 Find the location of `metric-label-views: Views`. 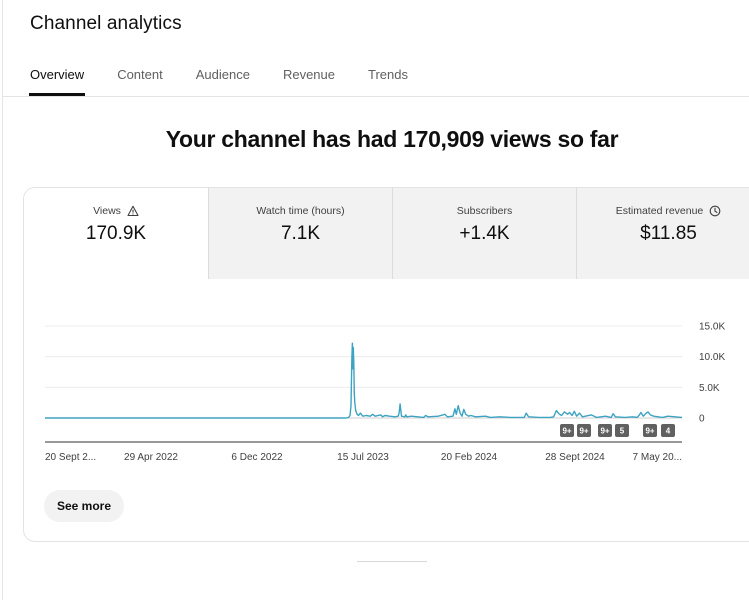

metric-label-views: Views is located at coordinates (107, 211).